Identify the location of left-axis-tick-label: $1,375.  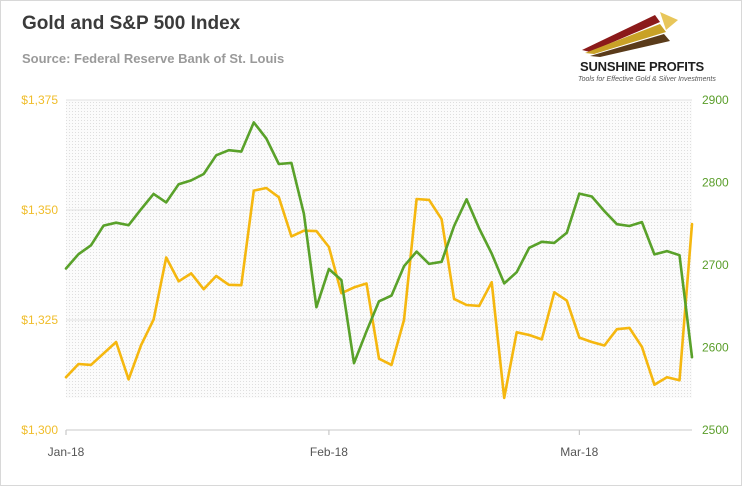
(39, 100).